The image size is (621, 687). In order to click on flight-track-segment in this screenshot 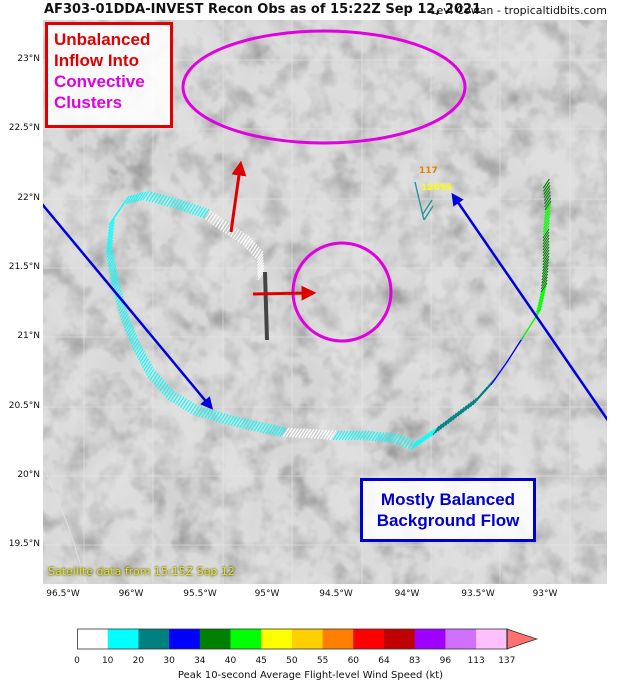, I will do `click(266, 306)`.